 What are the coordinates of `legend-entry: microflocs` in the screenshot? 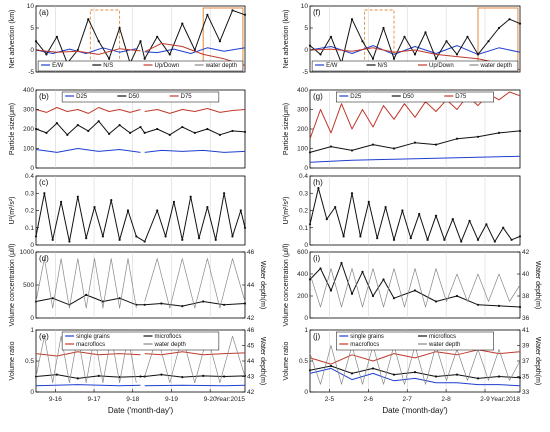 It's located at (168, 337).